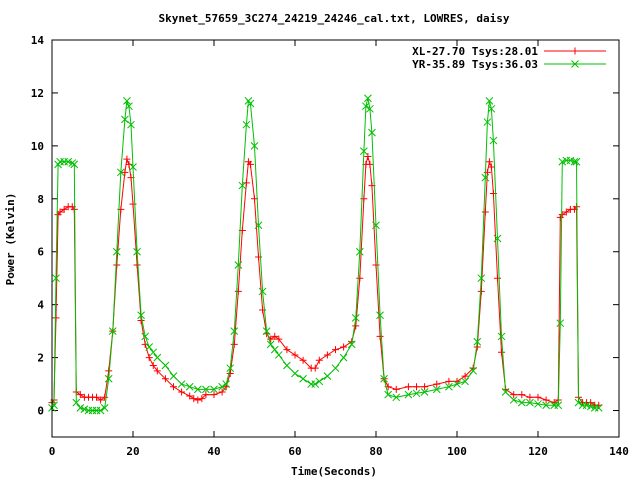 The image size is (640, 480). Describe the element at coordinates (475, 51) in the screenshot. I see `legend-label: XL-27.70 Tsys:28.01` at that location.